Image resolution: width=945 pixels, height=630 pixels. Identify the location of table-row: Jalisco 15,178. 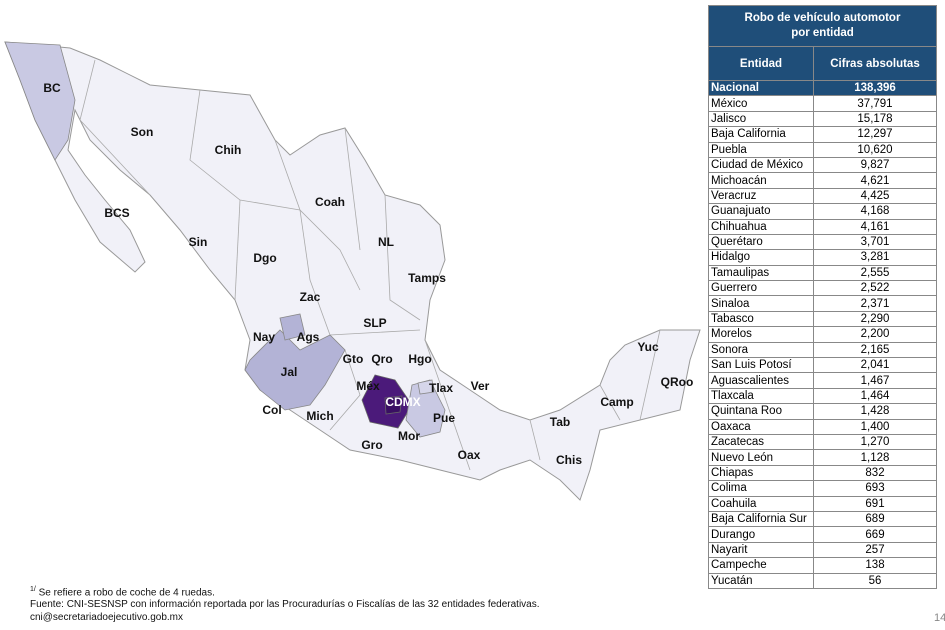
(822, 119).